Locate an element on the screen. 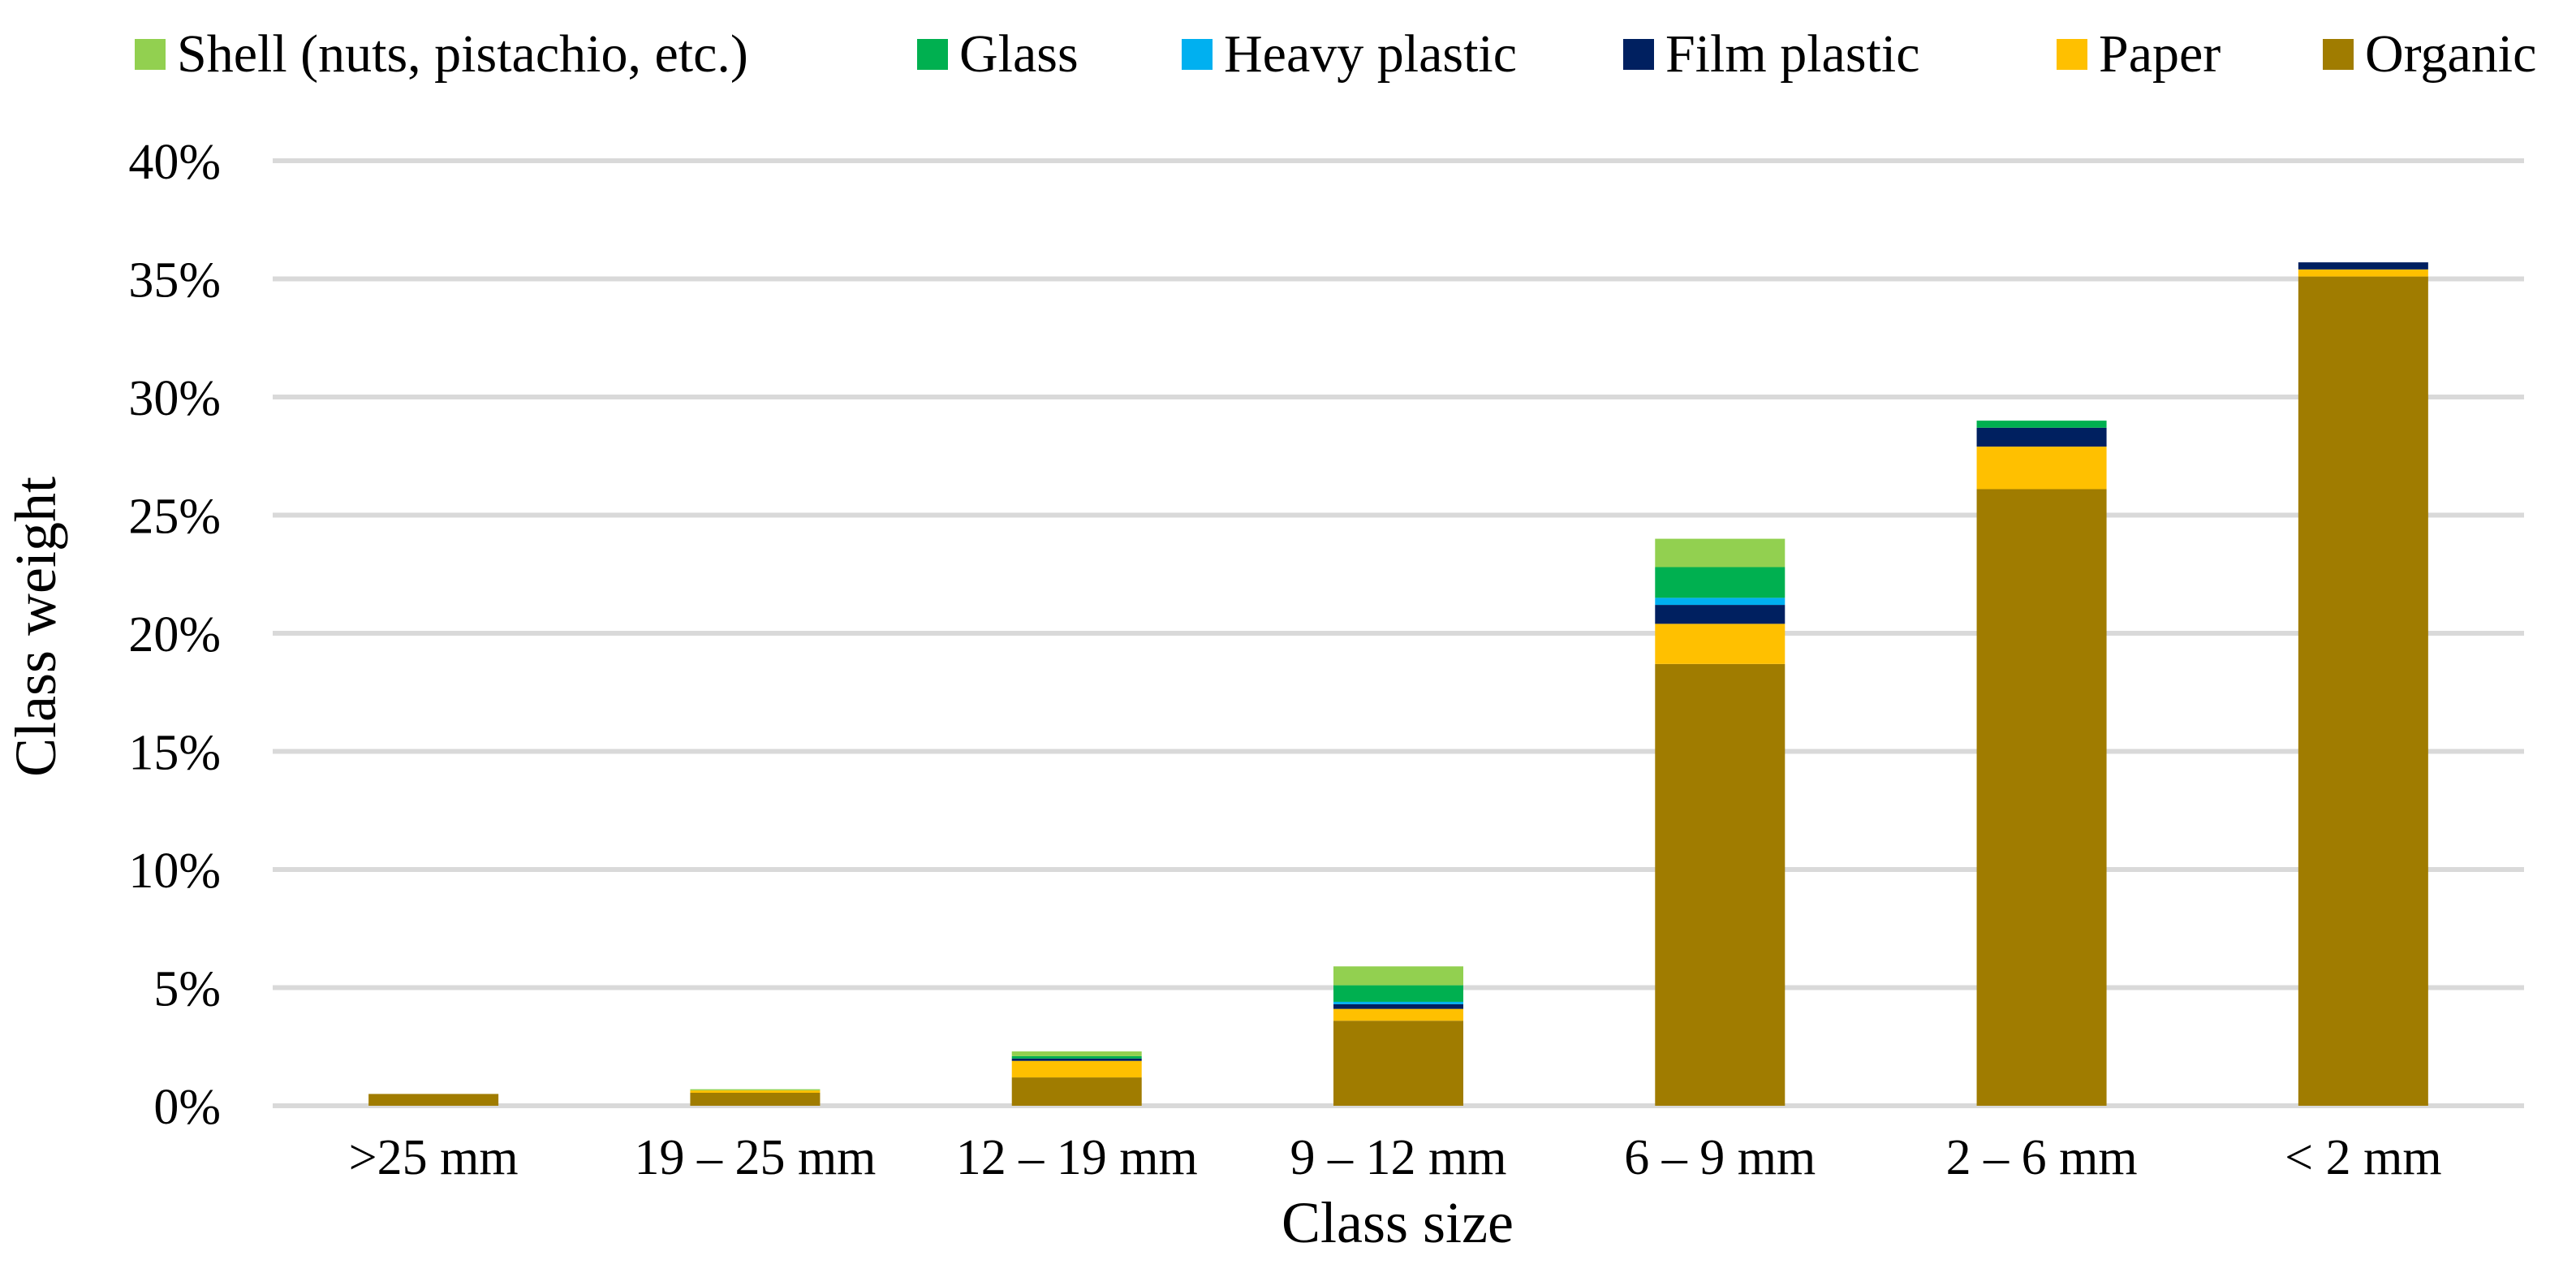 The width and height of the screenshot is (2576, 1286). y-tick-label: 20% is located at coordinates (175, 634).